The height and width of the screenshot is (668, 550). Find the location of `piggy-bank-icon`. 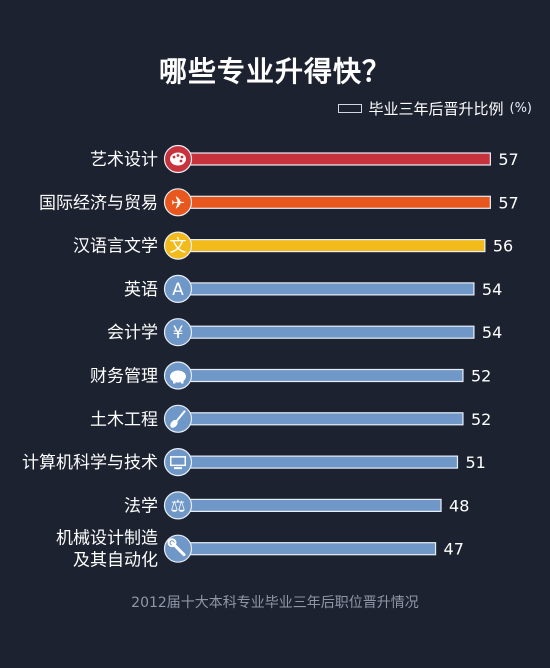

piggy-bank-icon is located at coordinates (178, 375).